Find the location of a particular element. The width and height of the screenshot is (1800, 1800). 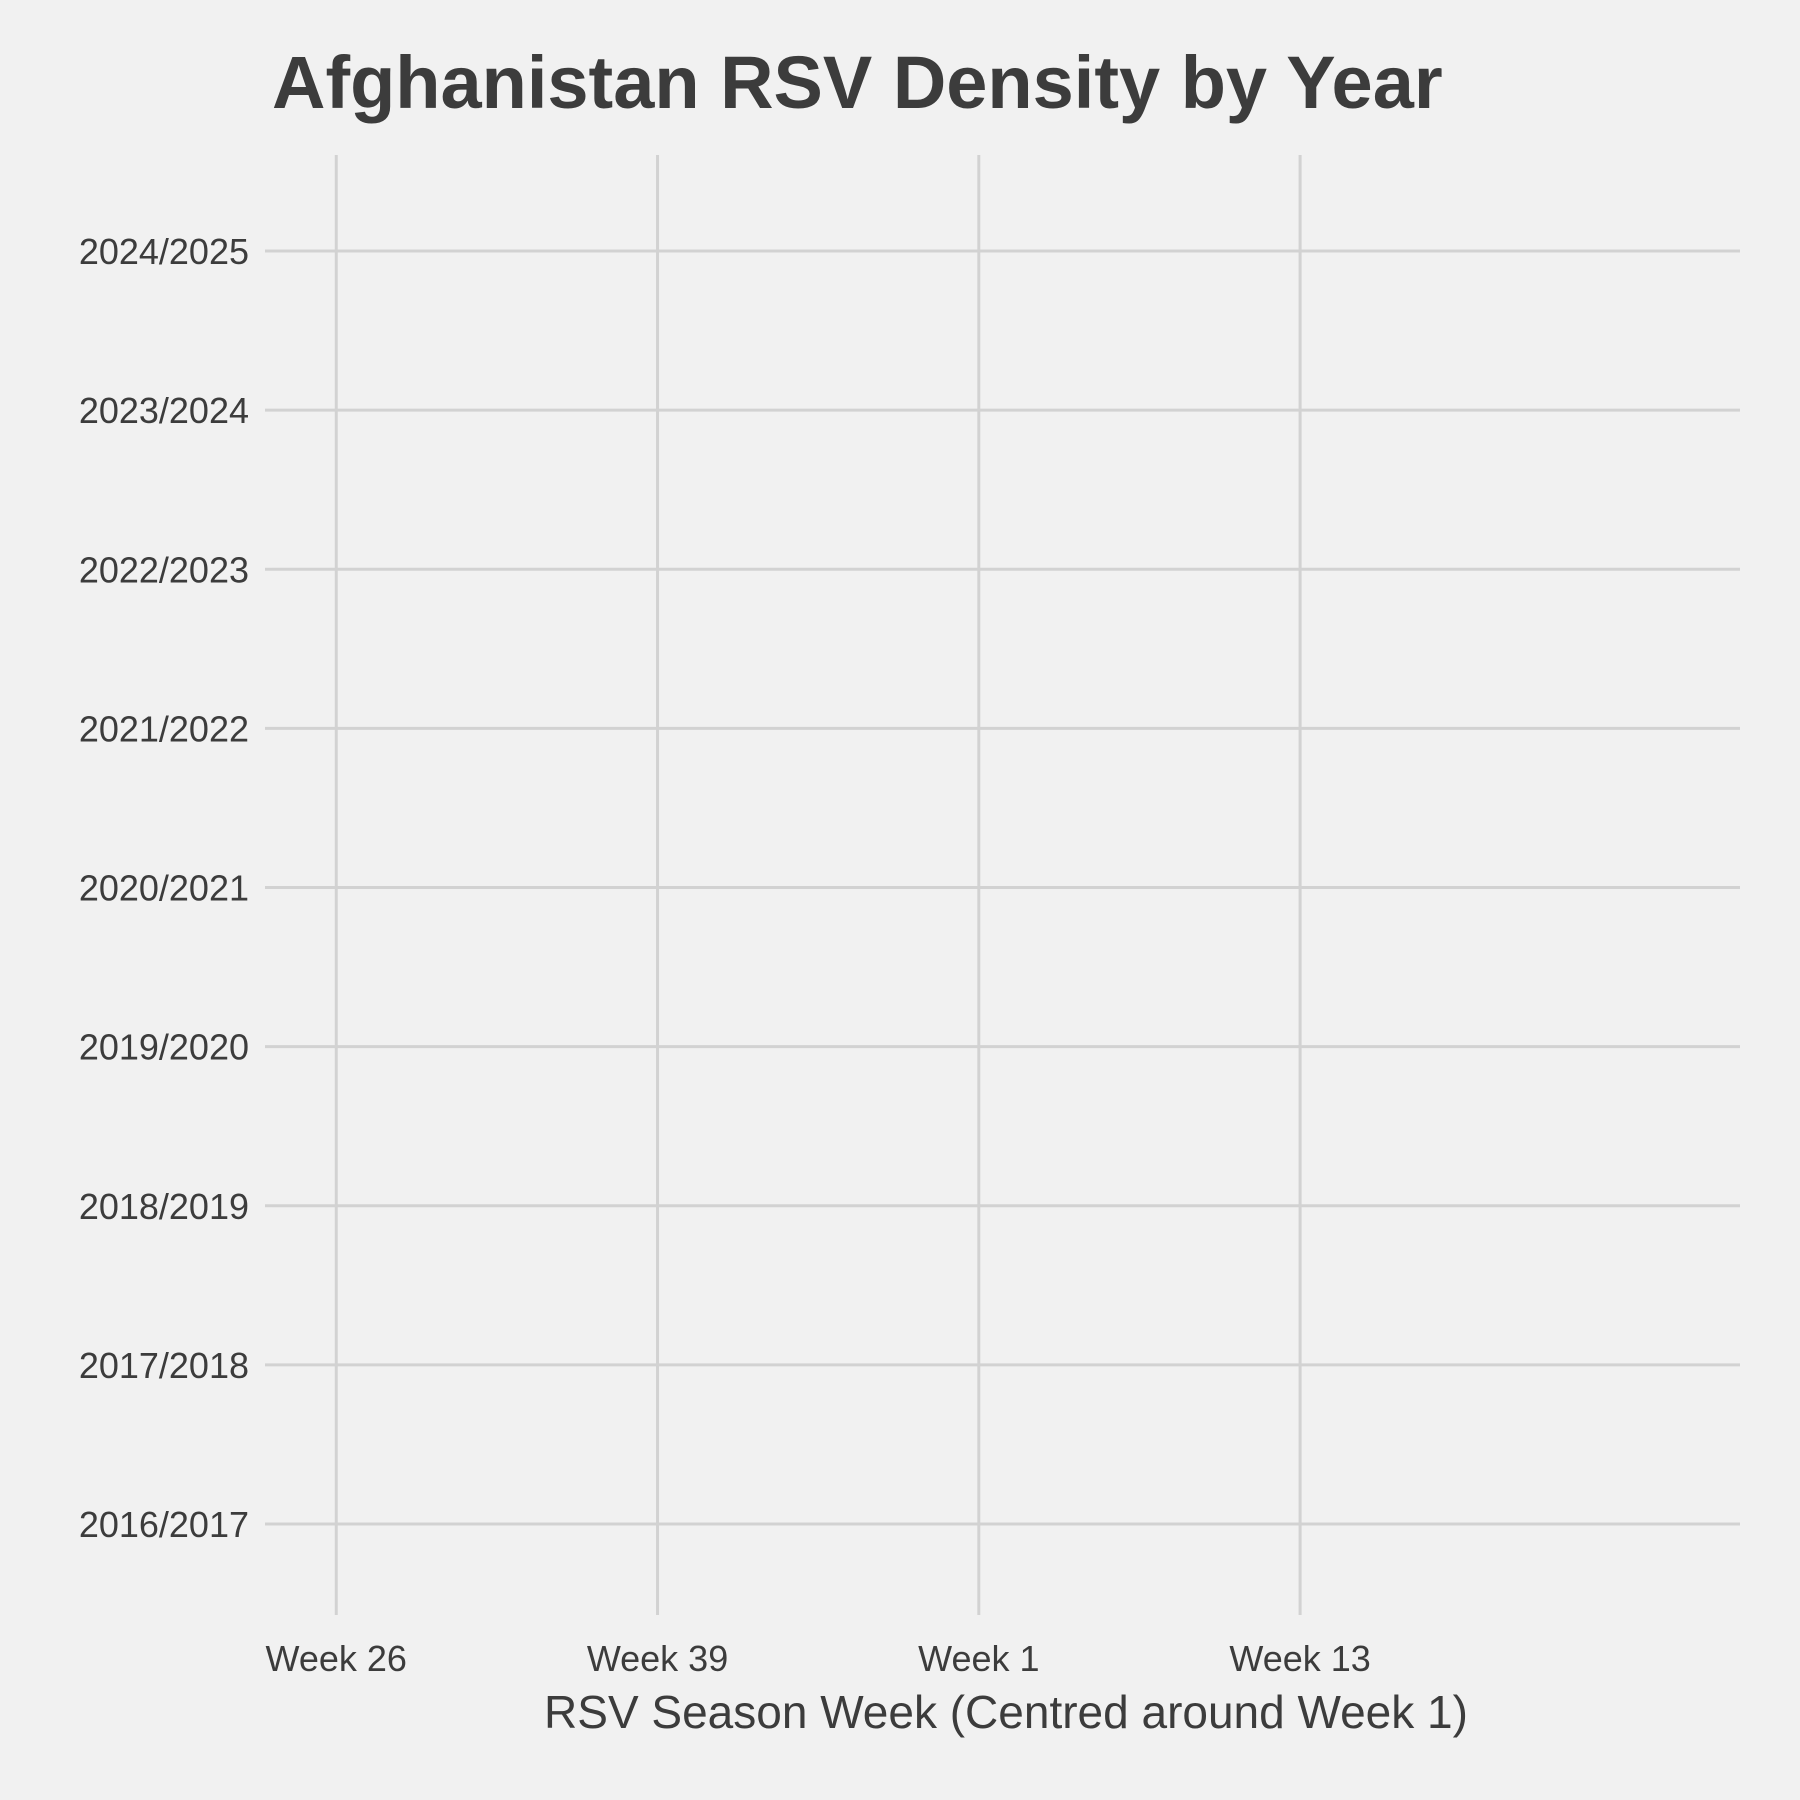

y-tick-label: 2023/2024 is located at coordinates (164, 410).